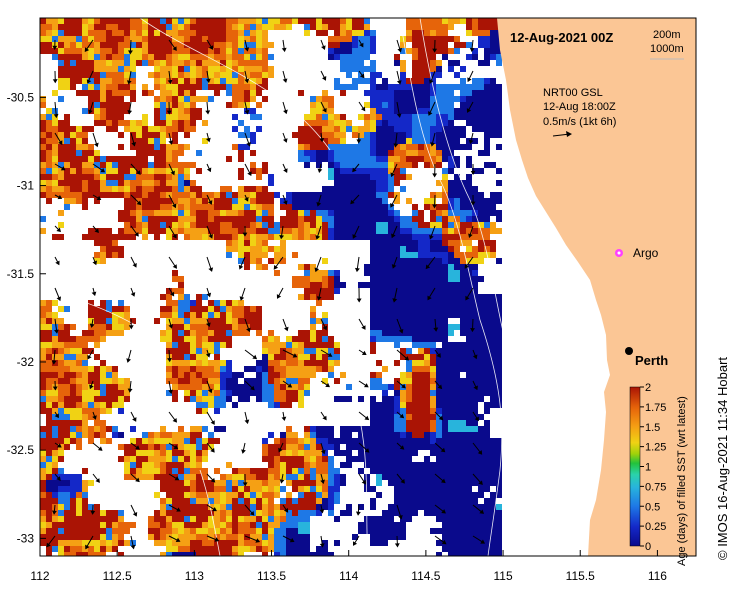 This screenshot has height=592, width=739. I want to click on colorbar-ramp, so click(635, 466).